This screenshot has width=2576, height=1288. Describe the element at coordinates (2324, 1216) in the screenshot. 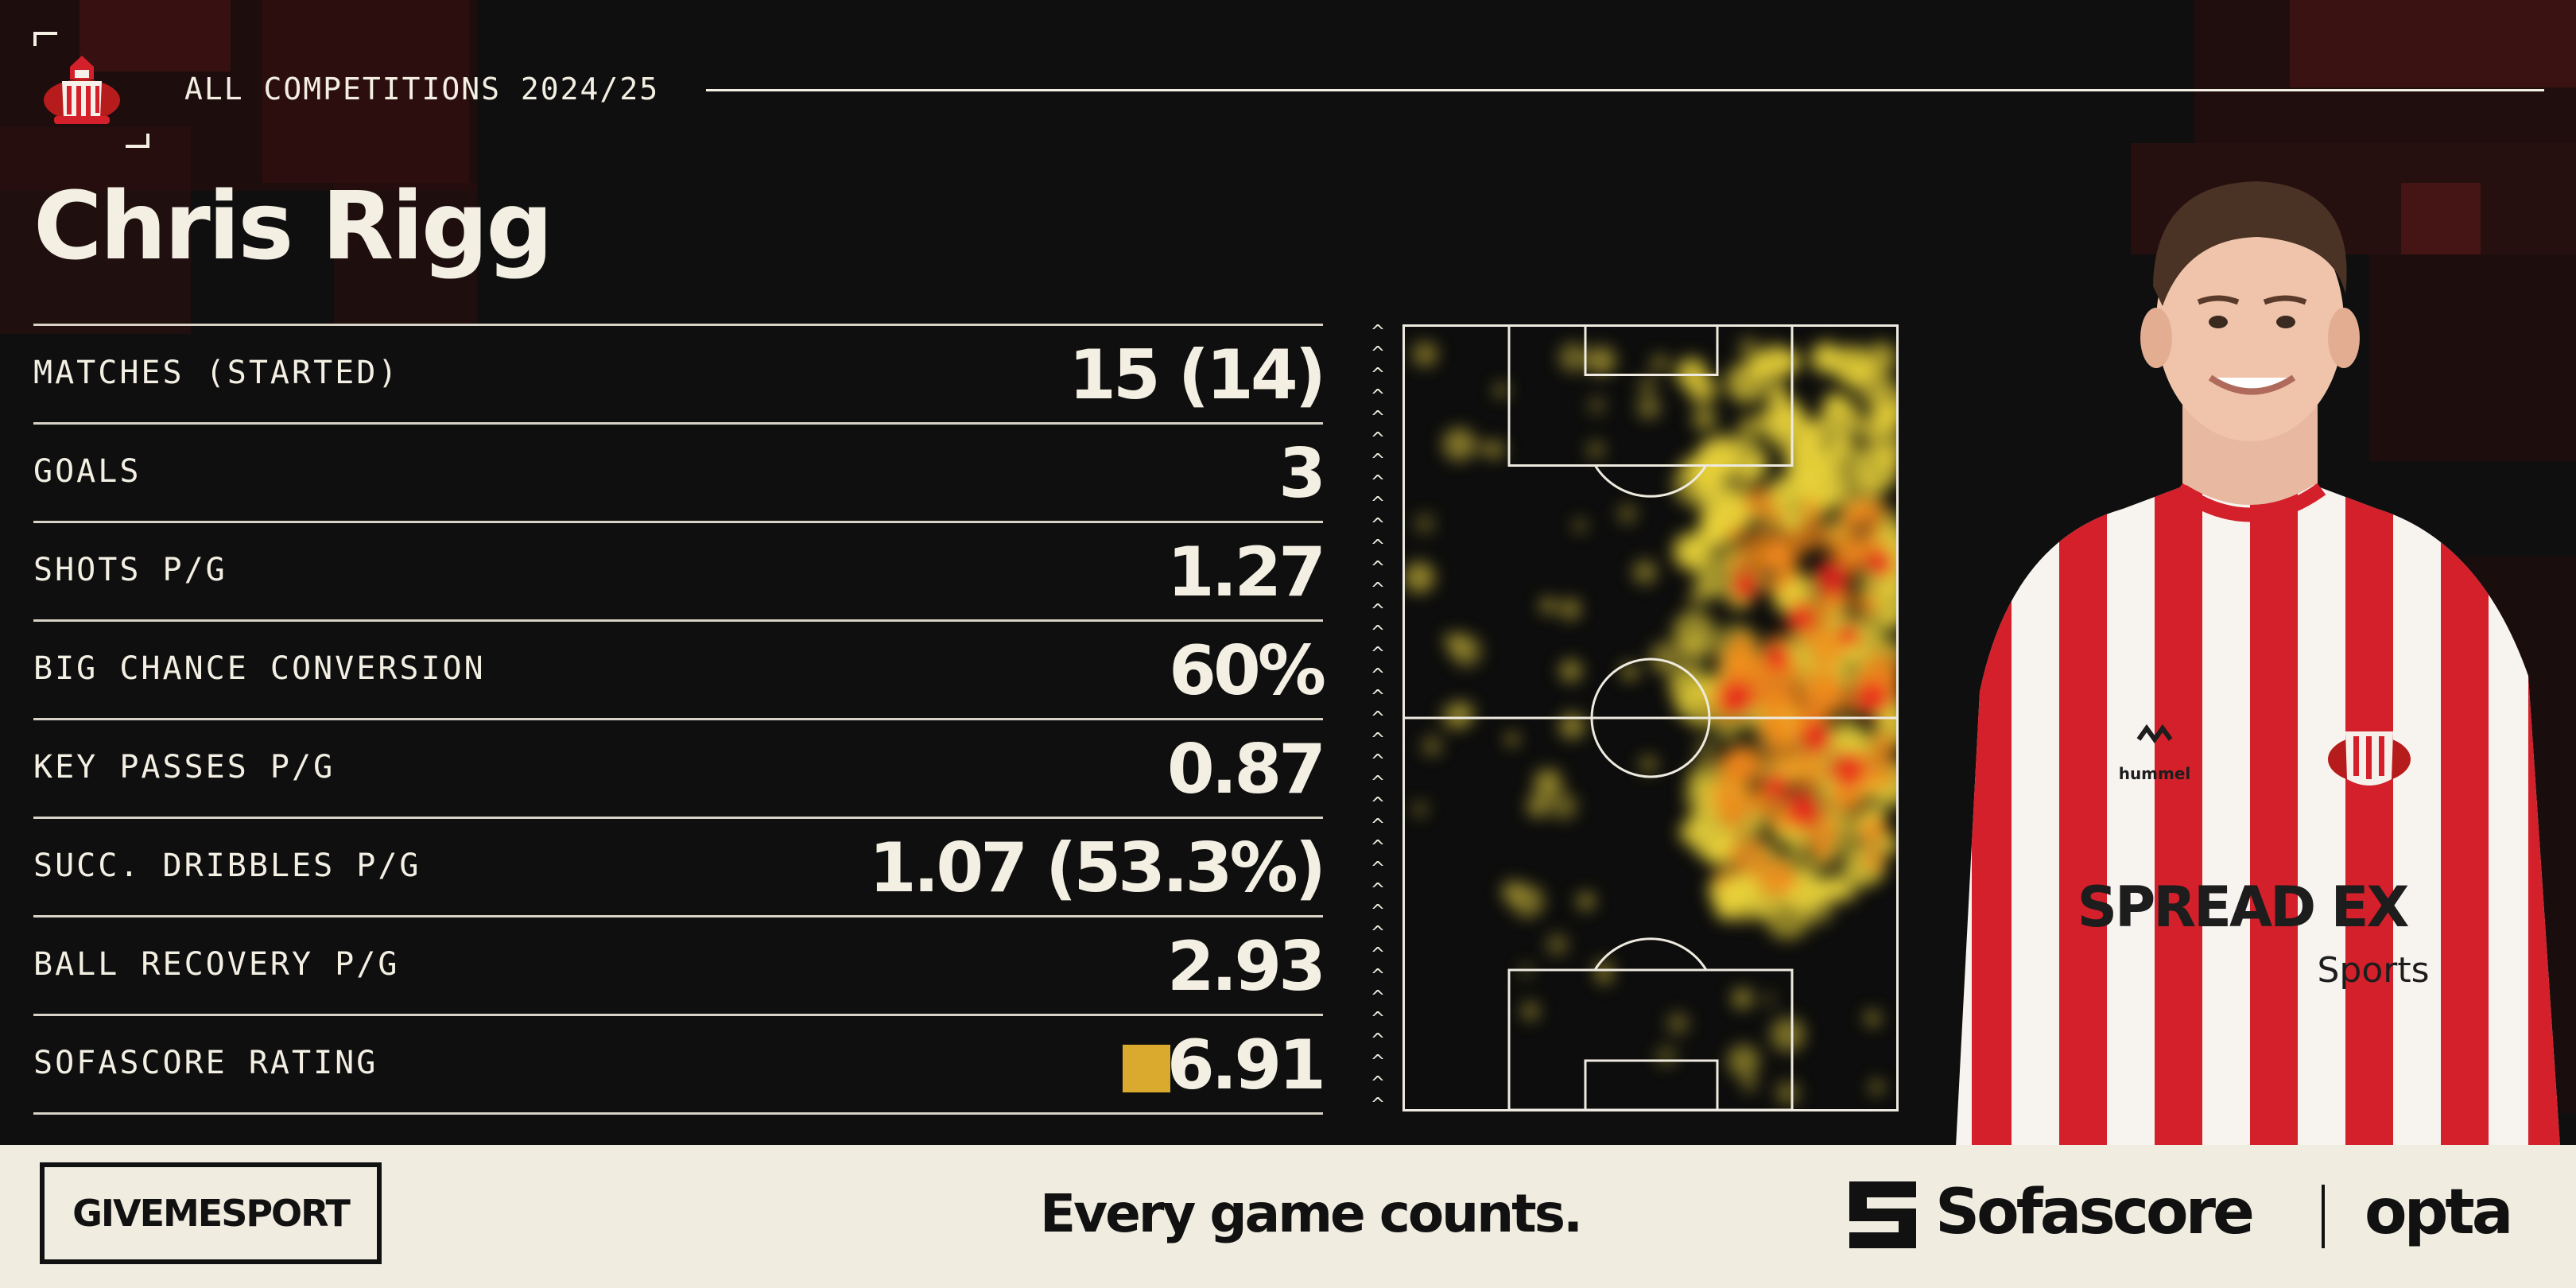

I see `partner-divider` at that location.